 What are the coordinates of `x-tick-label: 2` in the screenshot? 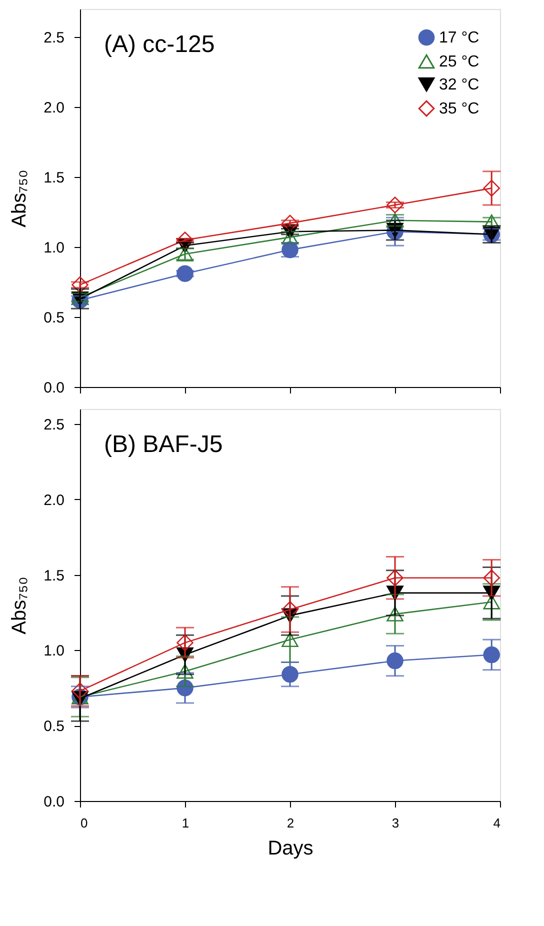 It's located at (290, 823).